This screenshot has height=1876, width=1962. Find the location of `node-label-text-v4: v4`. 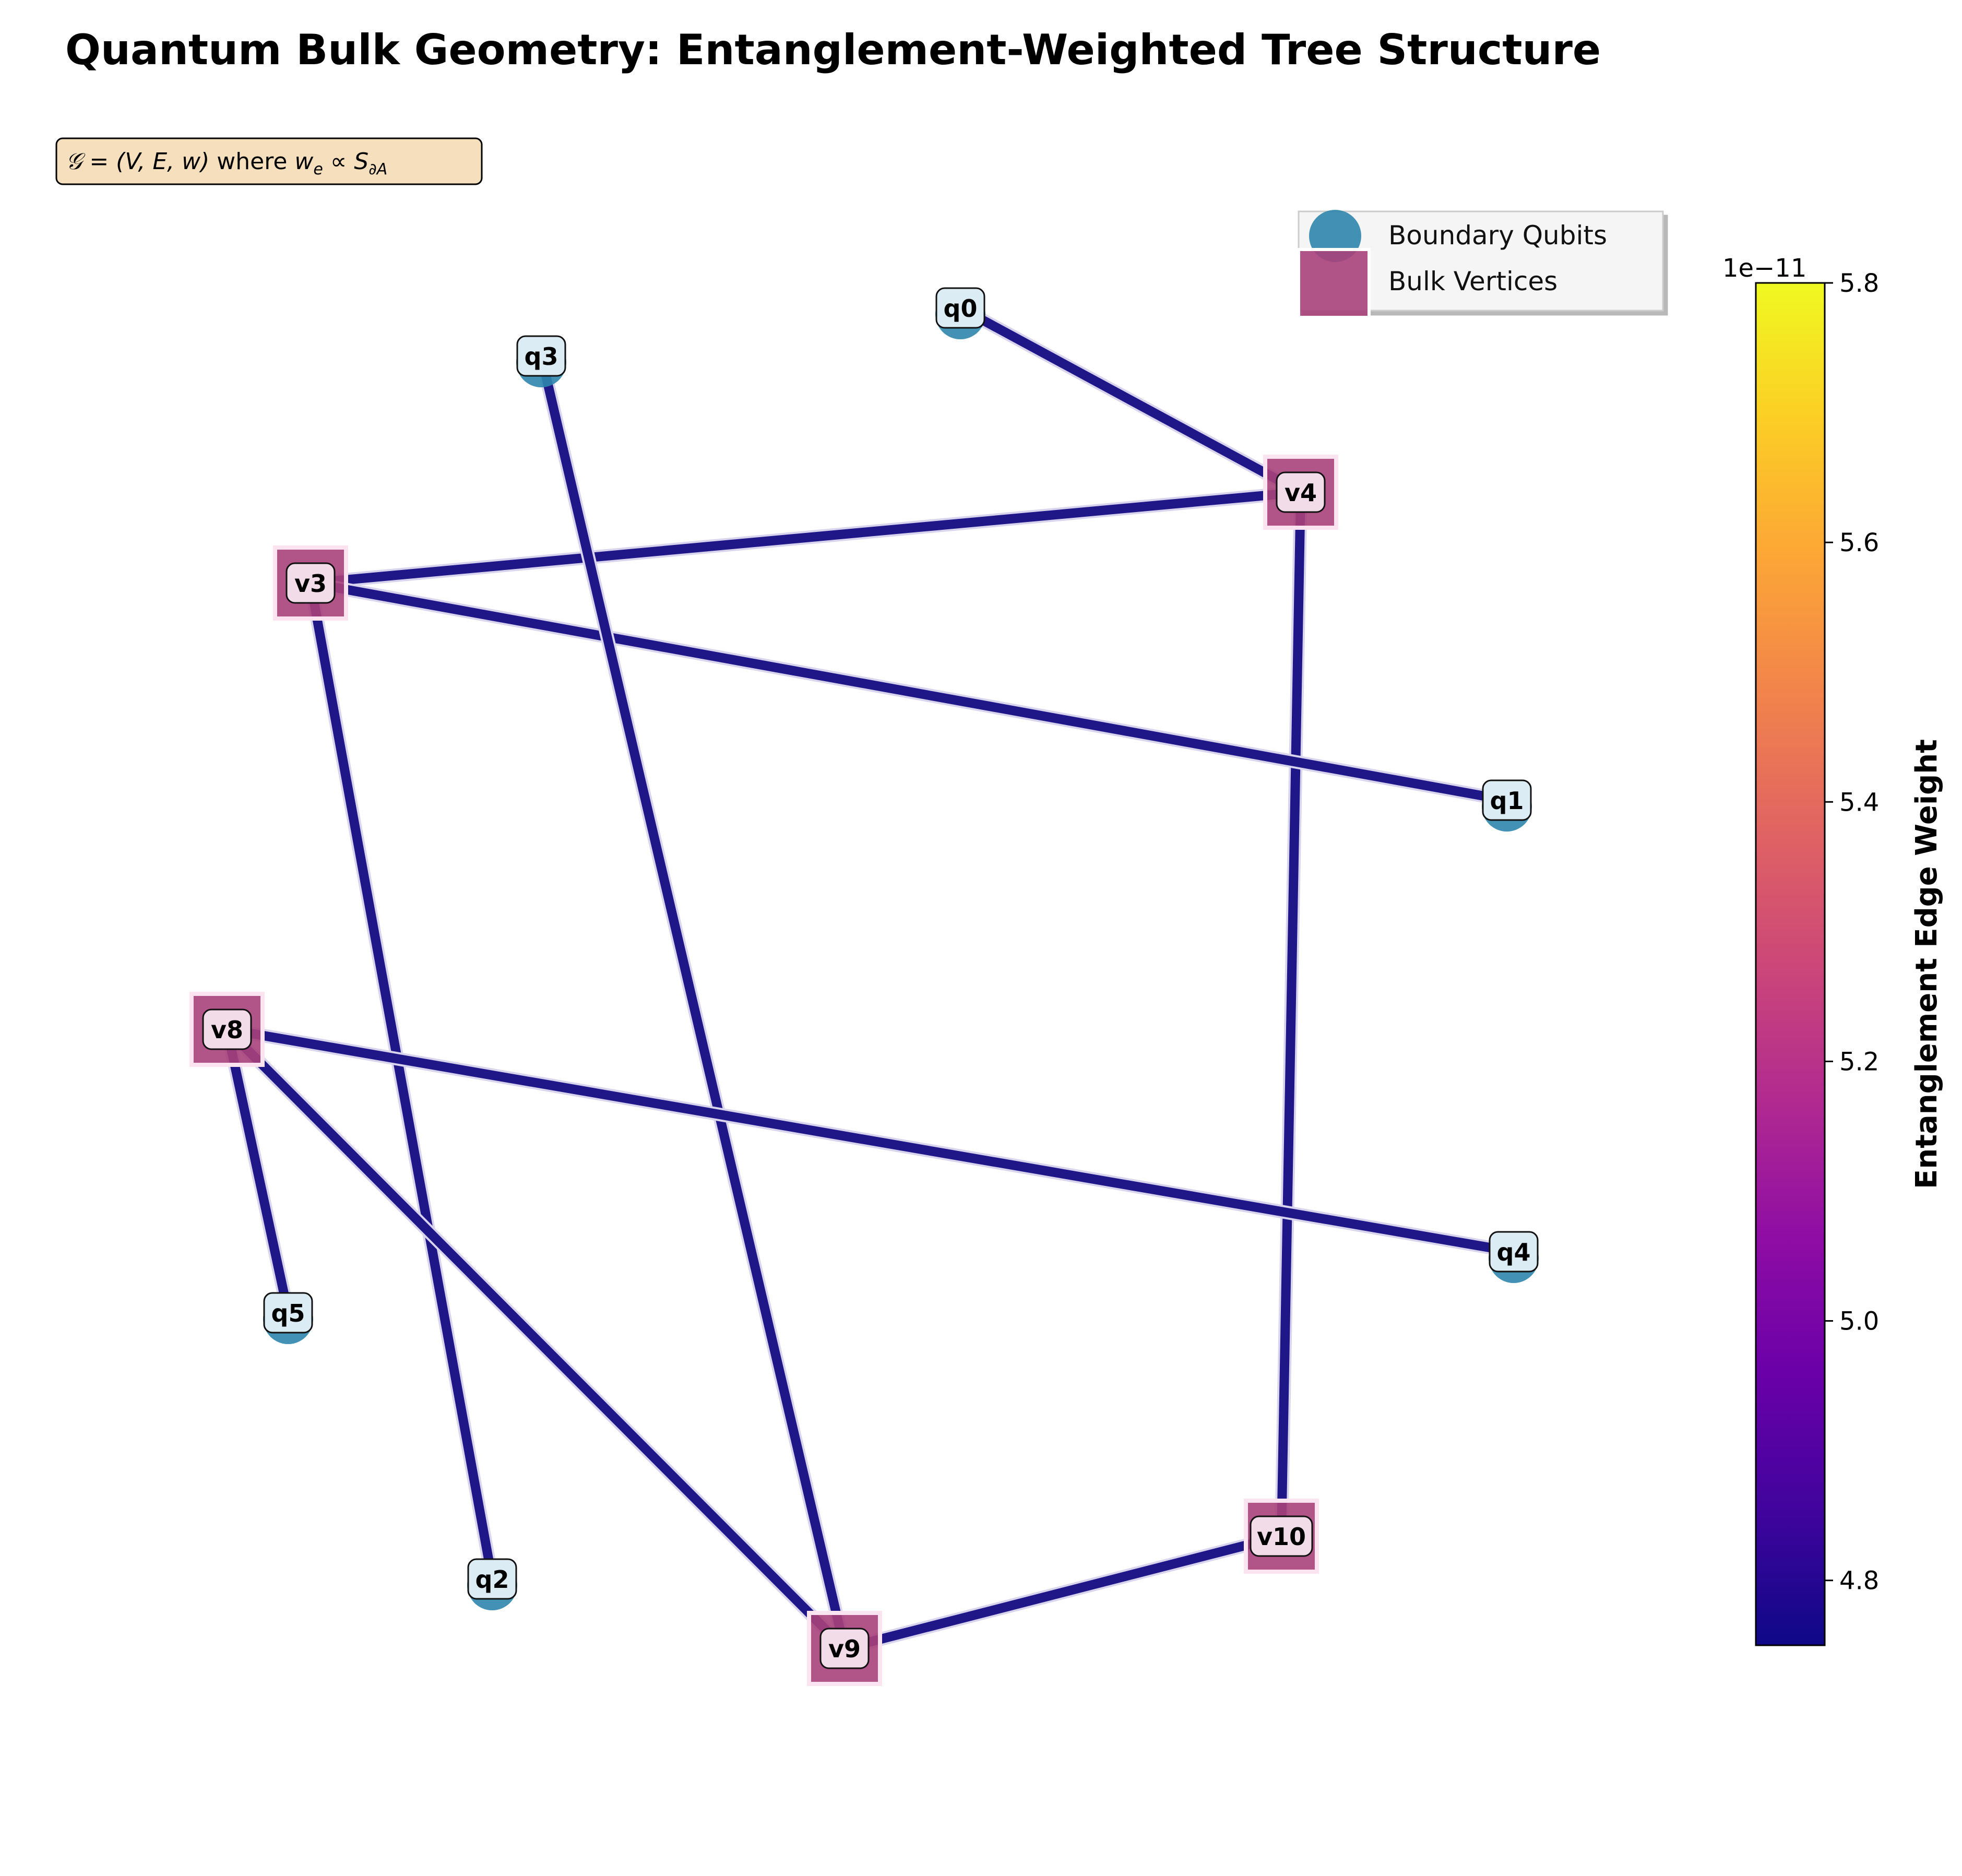

node-label-text-v4: v4 is located at coordinates (1301, 493).